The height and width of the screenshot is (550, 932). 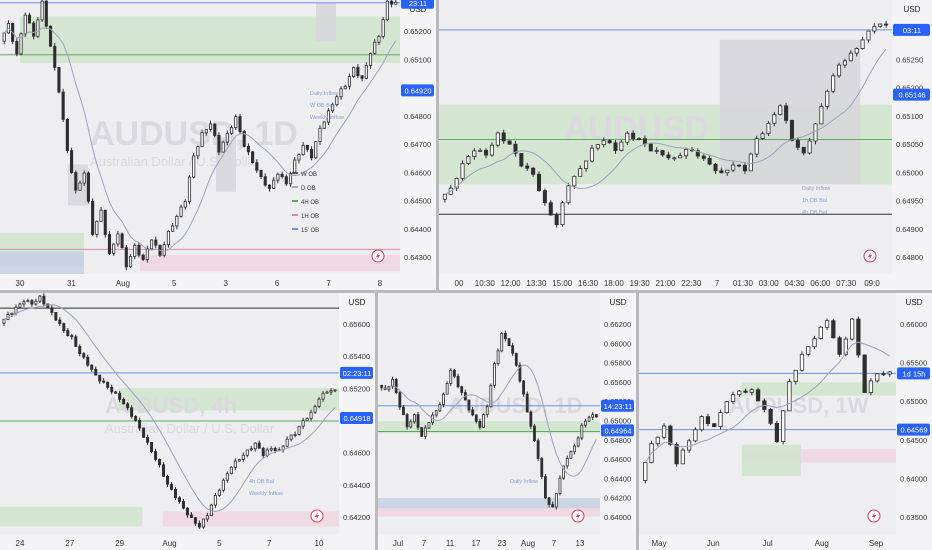 What do you see at coordinates (417, 90) in the screenshot?
I see `svg-text: 0.64920` at bounding box center [417, 90].